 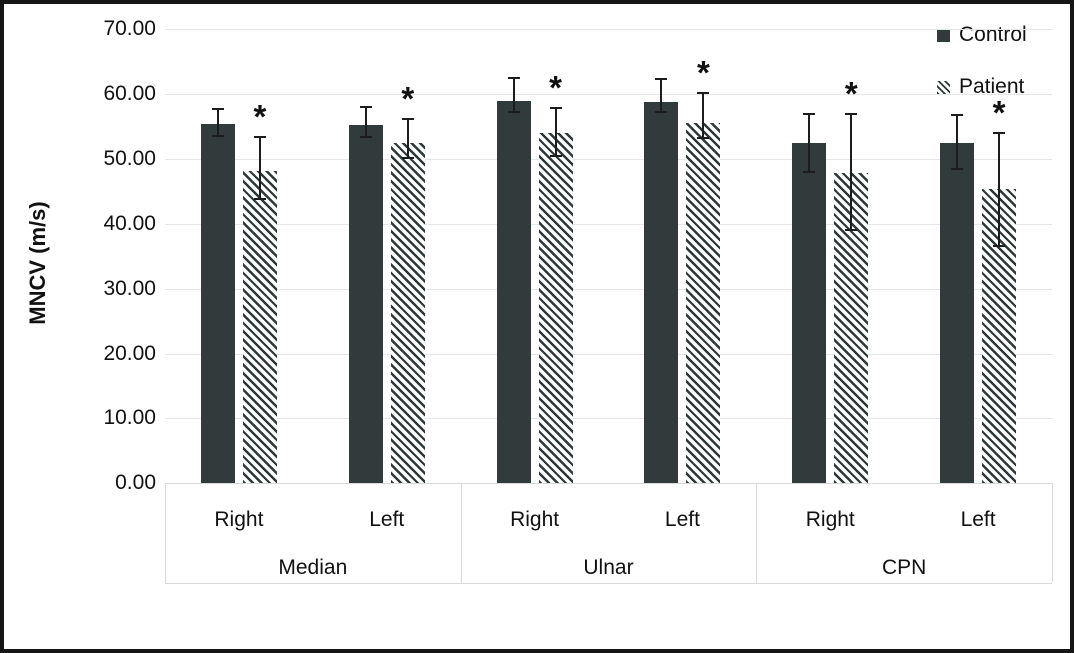 I want to click on y-tick-label: 70.00, so click(x=129, y=29).